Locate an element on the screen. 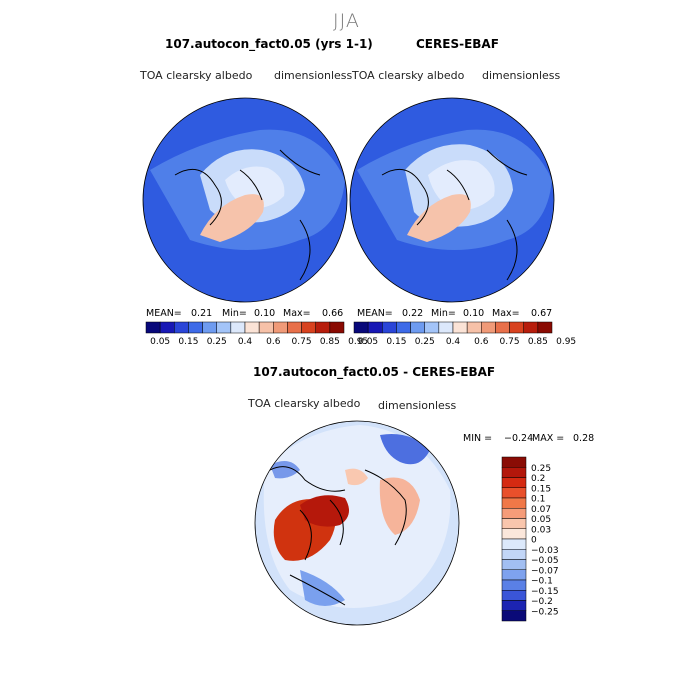 This screenshot has width=700, height=700. map-diff-light-band is located at coordinates (357, 516).